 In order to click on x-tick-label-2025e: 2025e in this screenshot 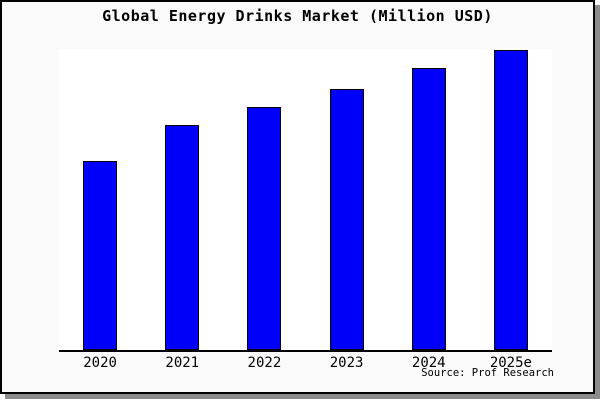, I will do `click(510, 363)`.